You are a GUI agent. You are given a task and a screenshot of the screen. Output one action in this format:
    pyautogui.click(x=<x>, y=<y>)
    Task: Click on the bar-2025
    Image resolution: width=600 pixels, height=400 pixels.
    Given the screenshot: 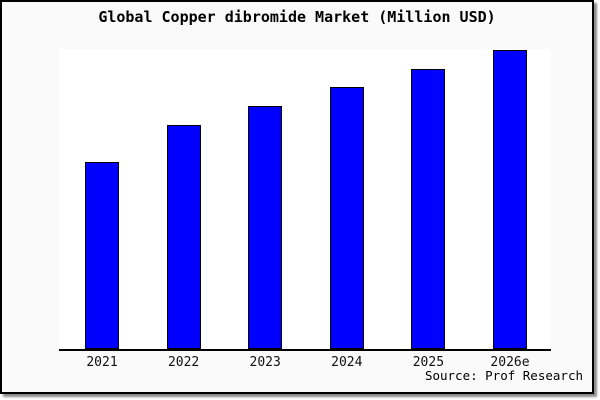 What is the action you would take?
    pyautogui.click(x=428, y=209)
    